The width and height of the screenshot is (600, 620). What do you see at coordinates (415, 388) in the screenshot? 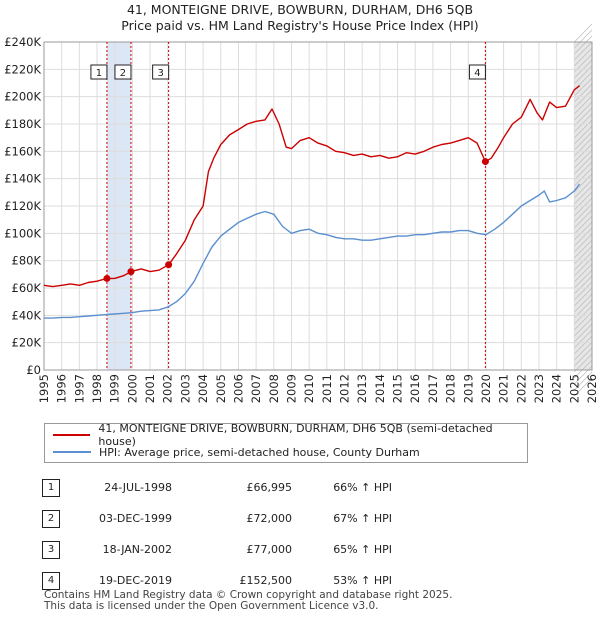
I see `x-tick-label: 2016` at bounding box center [415, 388].